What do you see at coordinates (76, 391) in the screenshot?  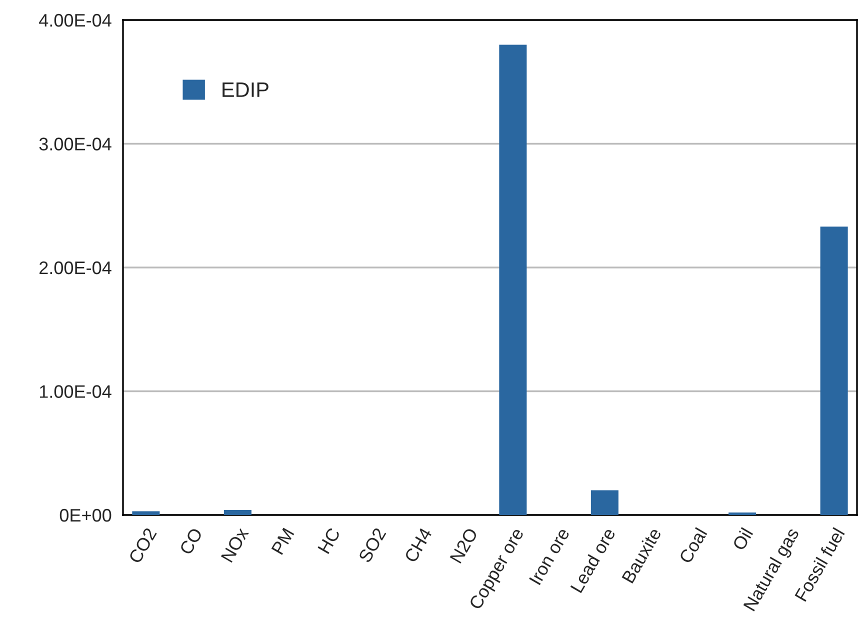 I see `y-tick-label: 1.00E-04` at bounding box center [76, 391].